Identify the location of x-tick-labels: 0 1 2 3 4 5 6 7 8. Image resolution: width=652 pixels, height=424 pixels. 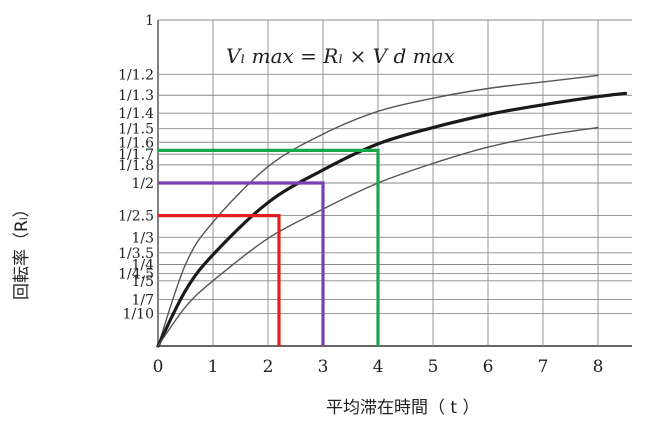
(378, 367).